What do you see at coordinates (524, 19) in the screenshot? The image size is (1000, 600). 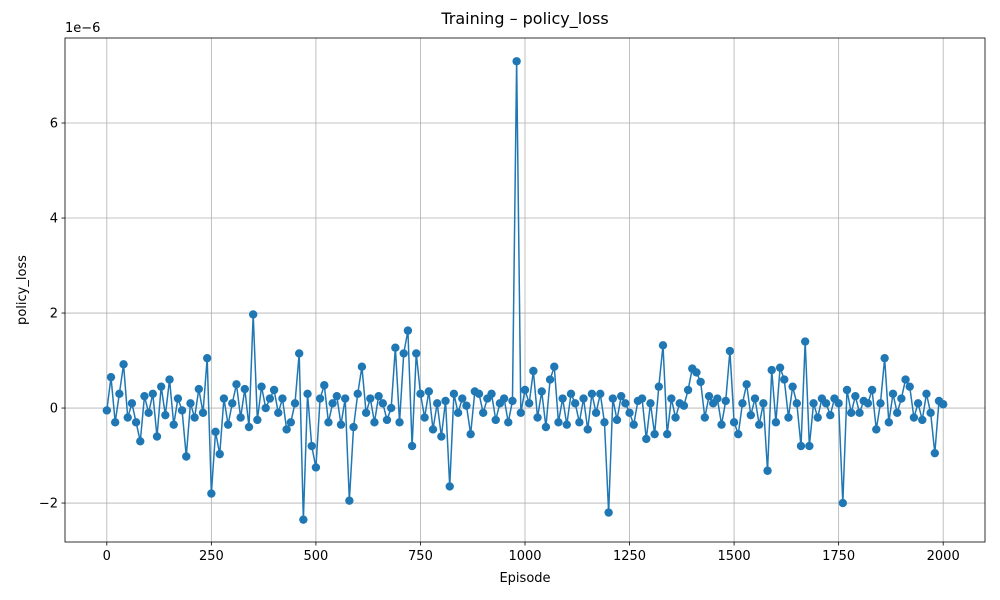 I see `chart-title: Training – policy_loss` at bounding box center [524, 19].